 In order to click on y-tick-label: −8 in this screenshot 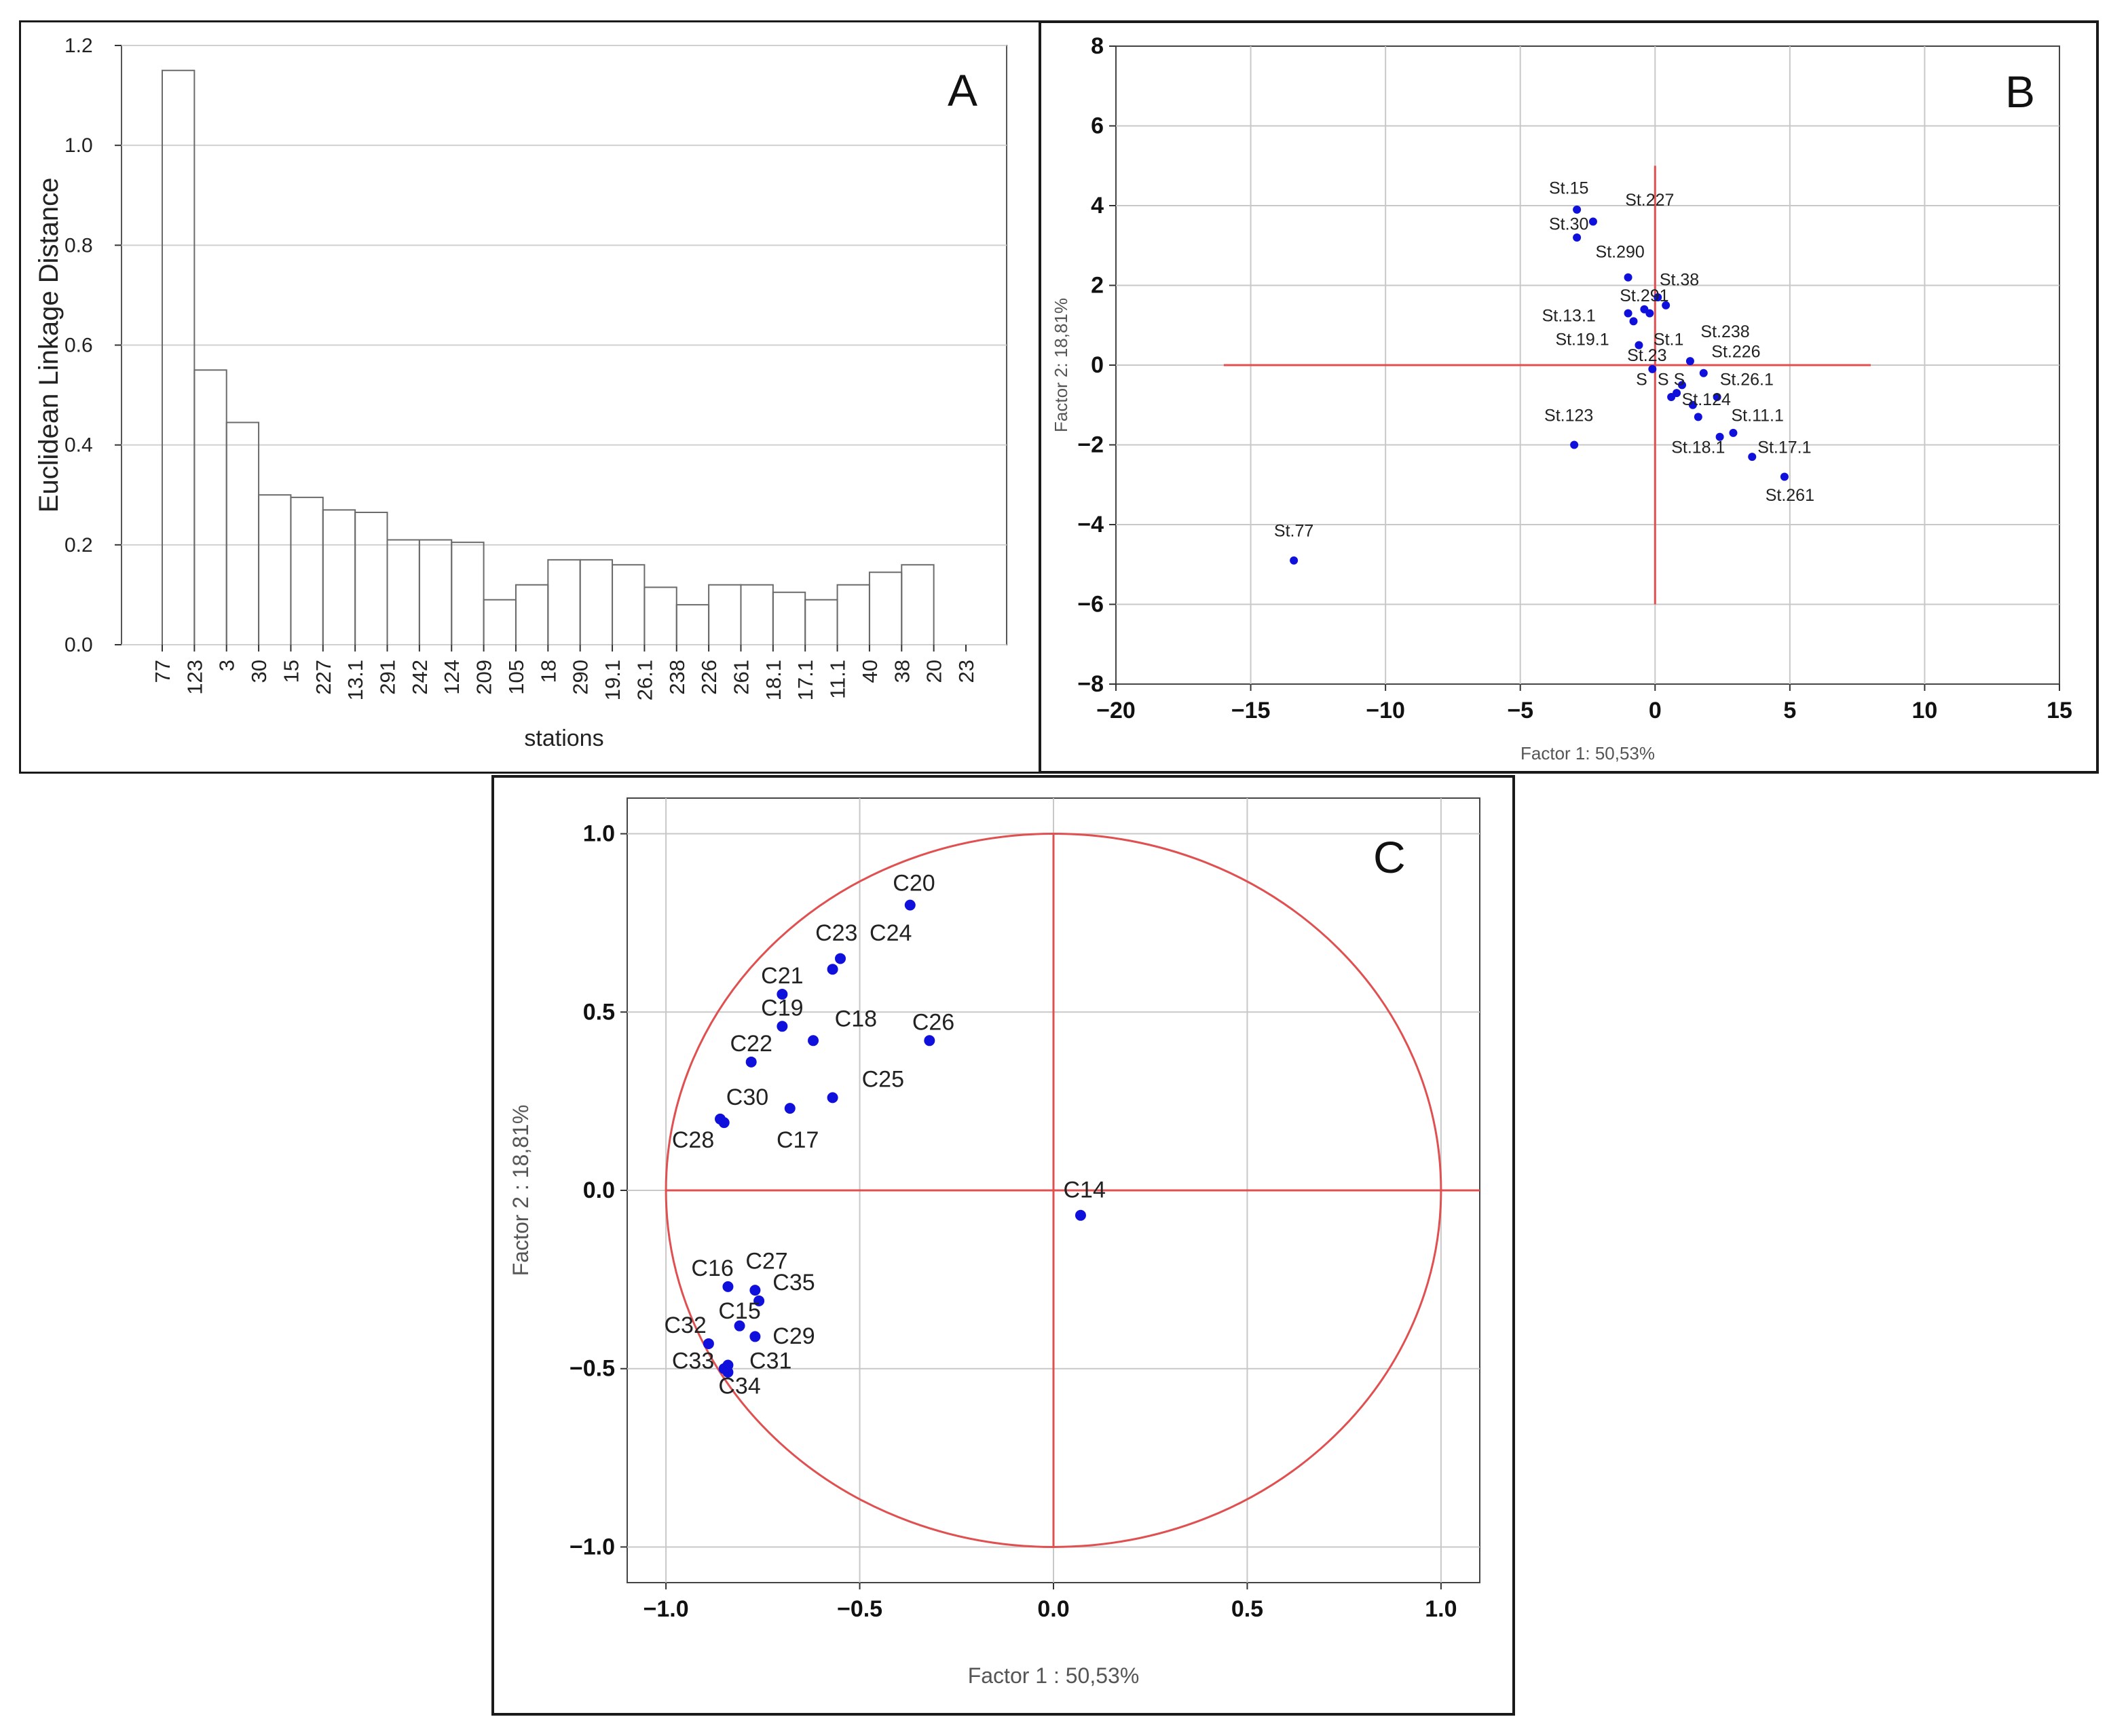, I will do `click(1090, 684)`.